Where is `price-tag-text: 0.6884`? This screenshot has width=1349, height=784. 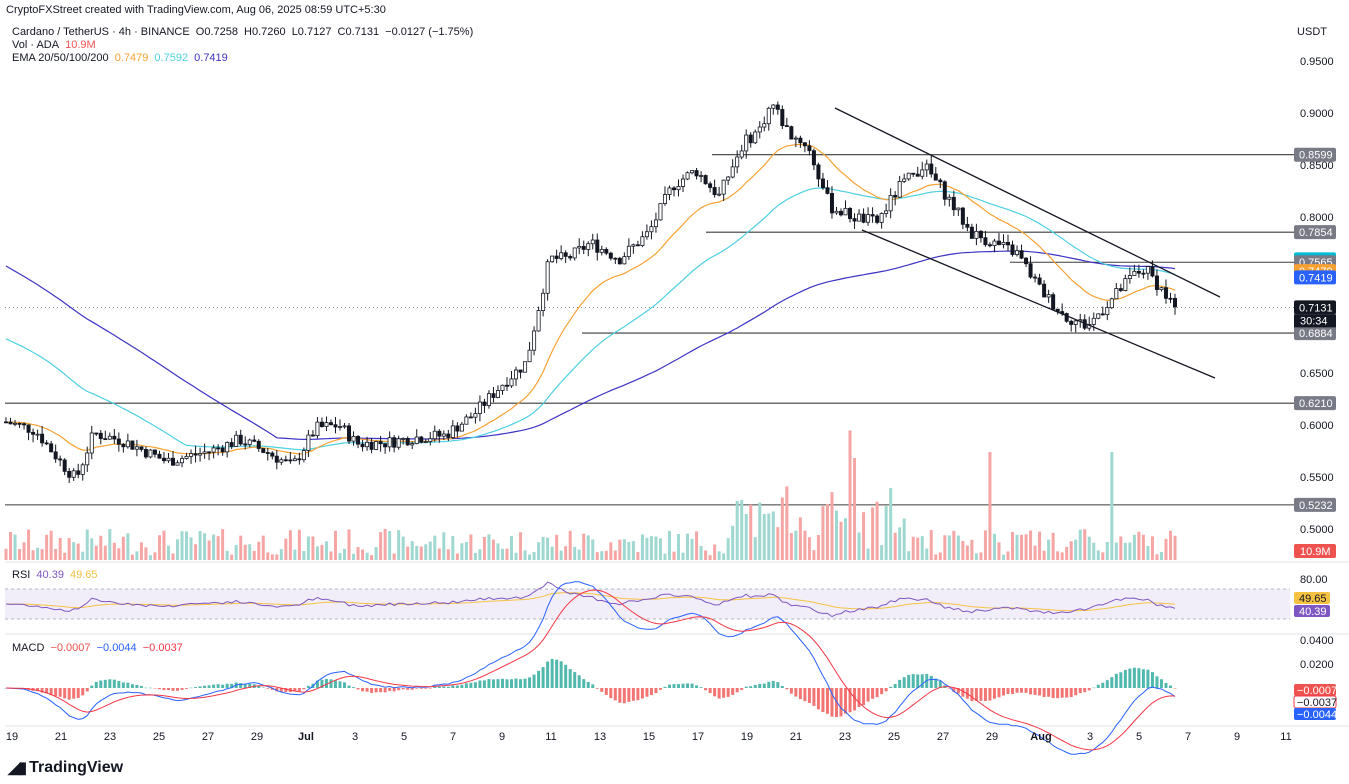
price-tag-text: 0.6884 is located at coordinates (1316, 334).